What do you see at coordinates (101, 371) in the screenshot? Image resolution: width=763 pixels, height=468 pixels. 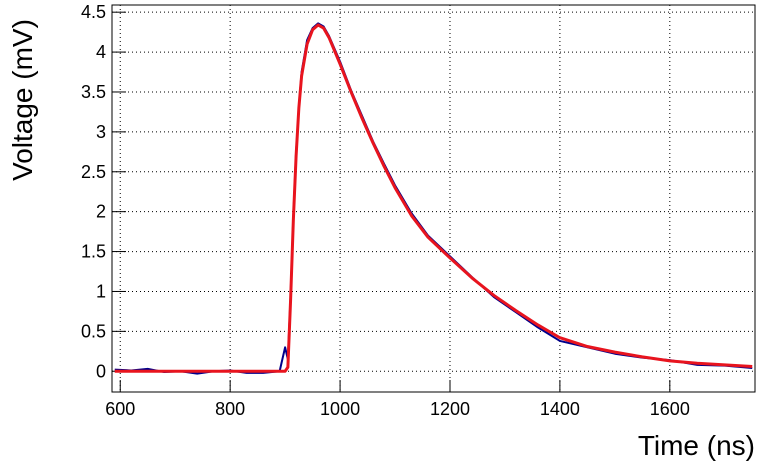 I see `y-tick-label: 0` at bounding box center [101, 371].